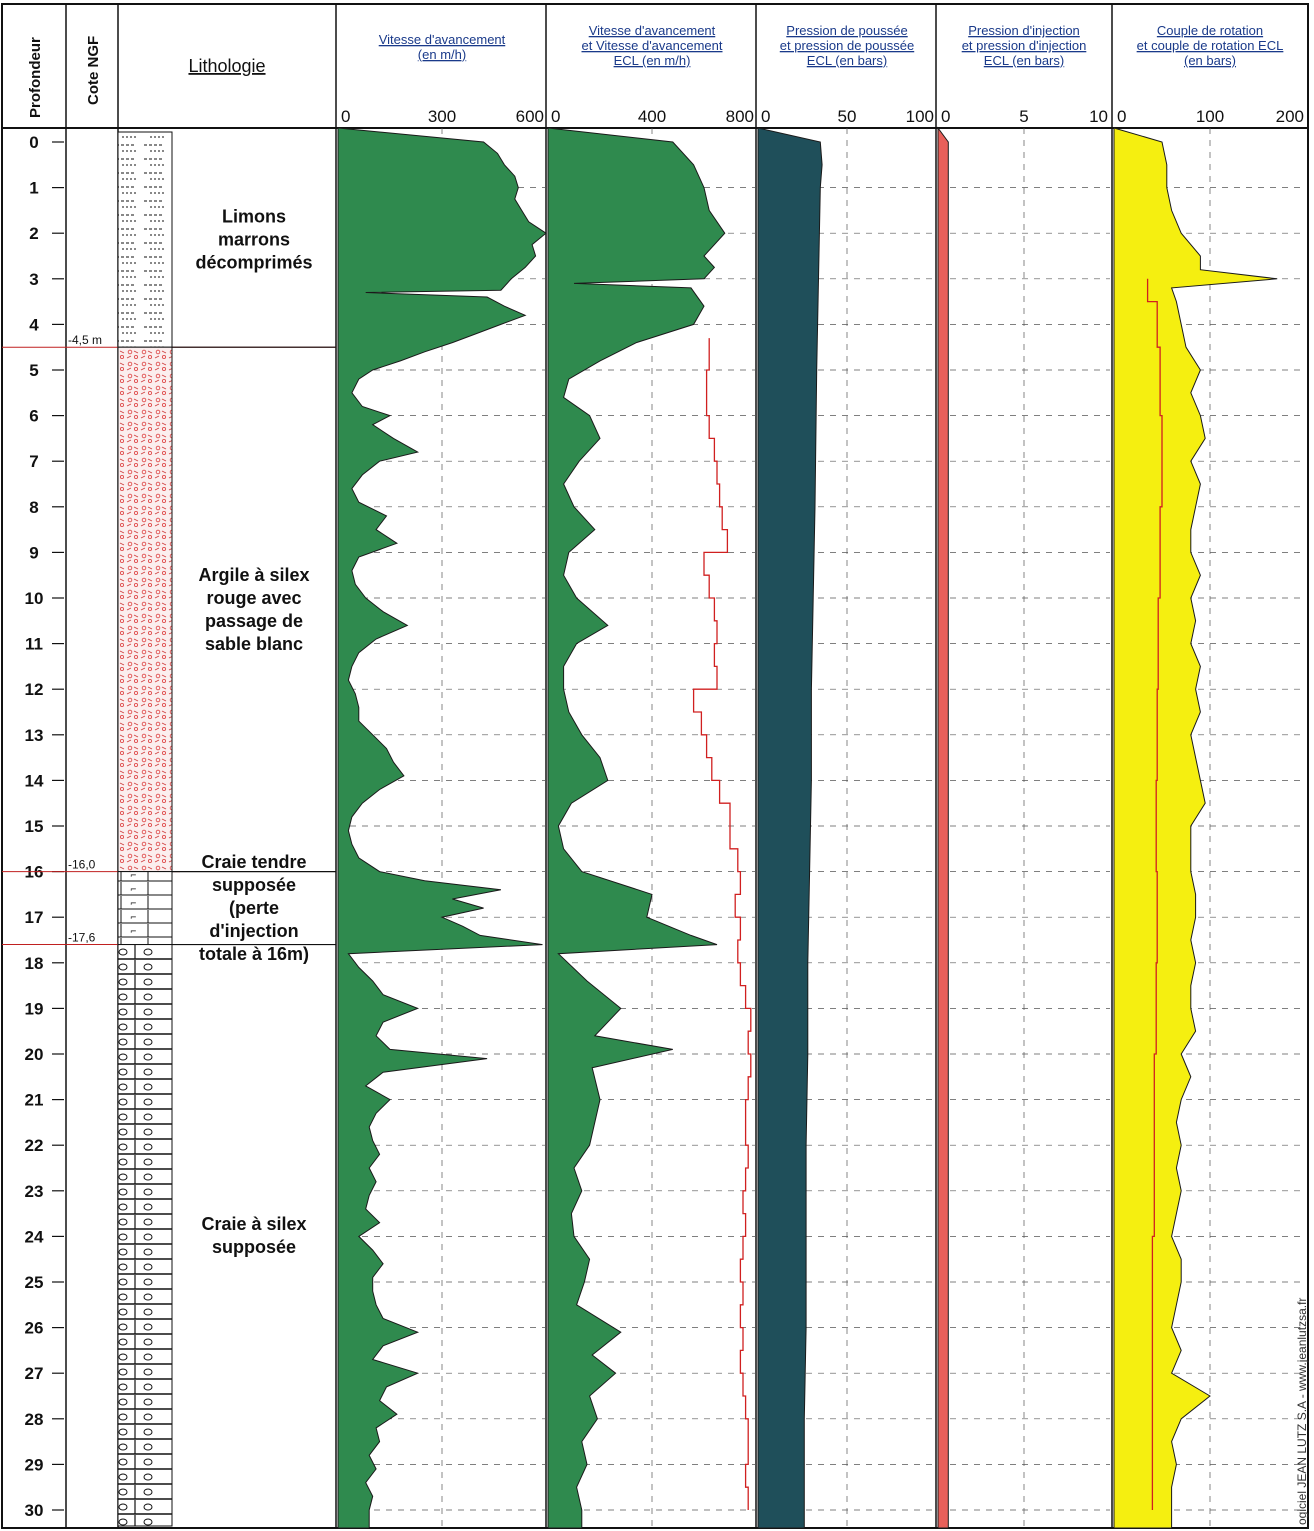  What do you see at coordinates (1290, 116) in the screenshot?
I see `track-tick-label: 200` at bounding box center [1290, 116].